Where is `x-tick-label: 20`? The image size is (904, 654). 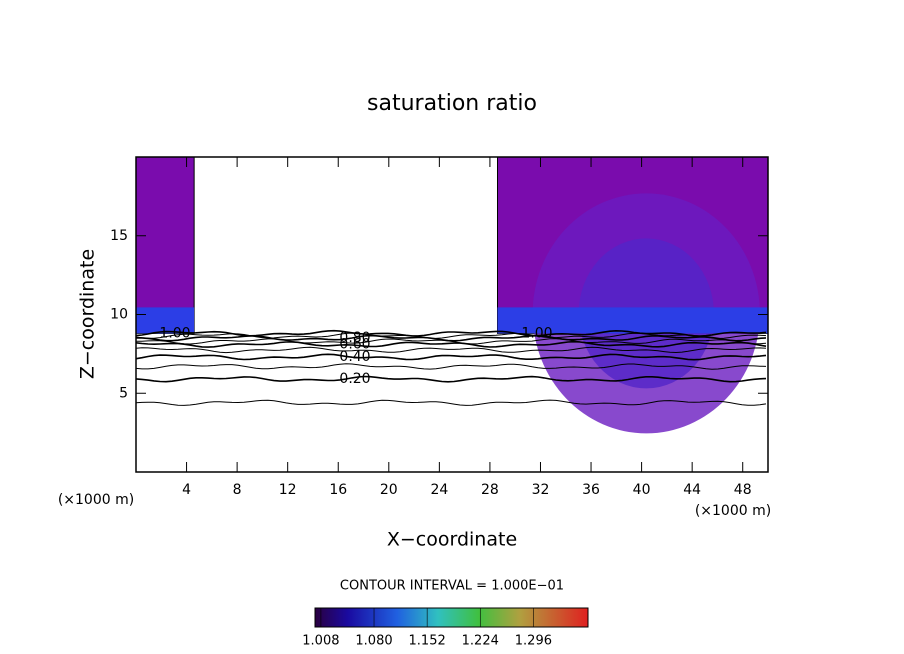
x-tick-label: 20 is located at coordinates (389, 490).